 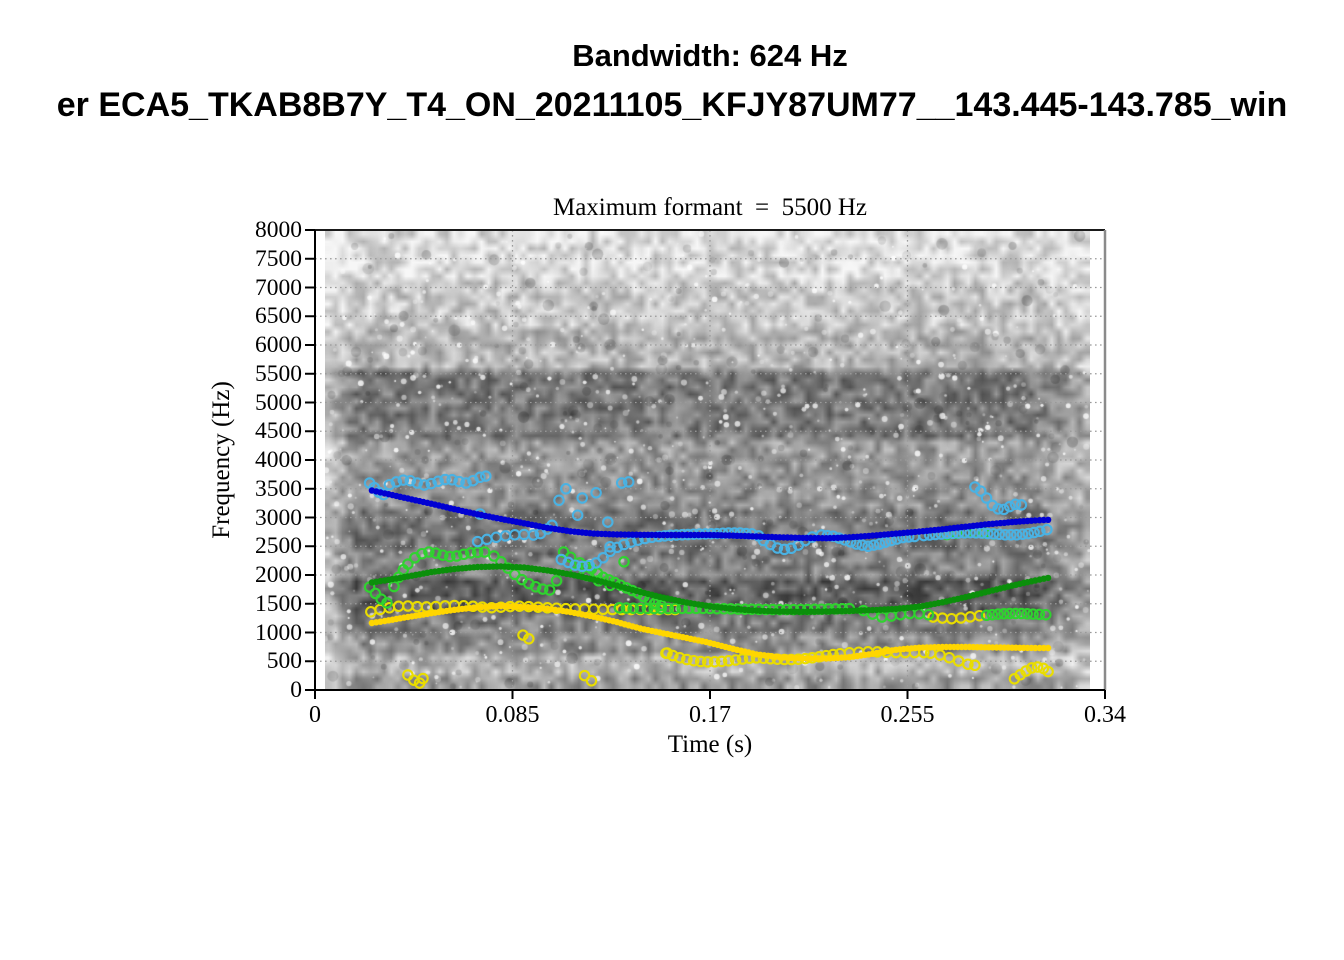 What do you see at coordinates (907, 715) in the screenshot?
I see `x-tick-label: 0.255` at bounding box center [907, 715].